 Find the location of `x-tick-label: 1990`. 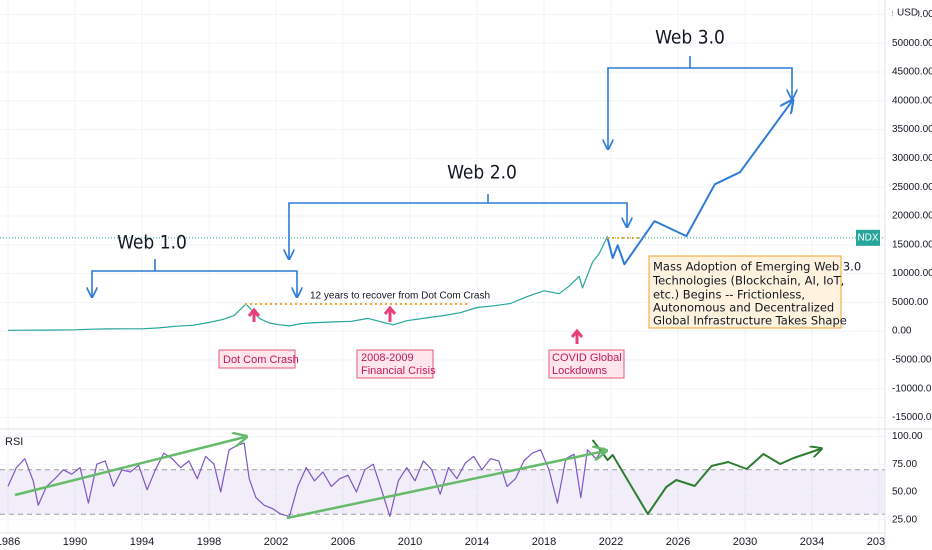

x-tick-label: 1990 is located at coordinates (75, 542).